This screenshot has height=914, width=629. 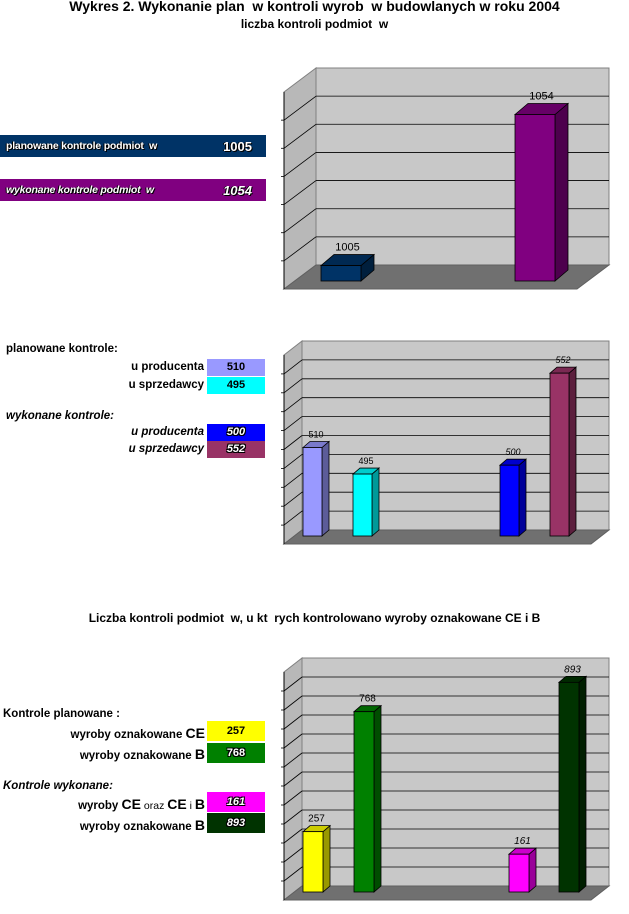 I want to click on data-label: 1005, so click(x=347, y=248).